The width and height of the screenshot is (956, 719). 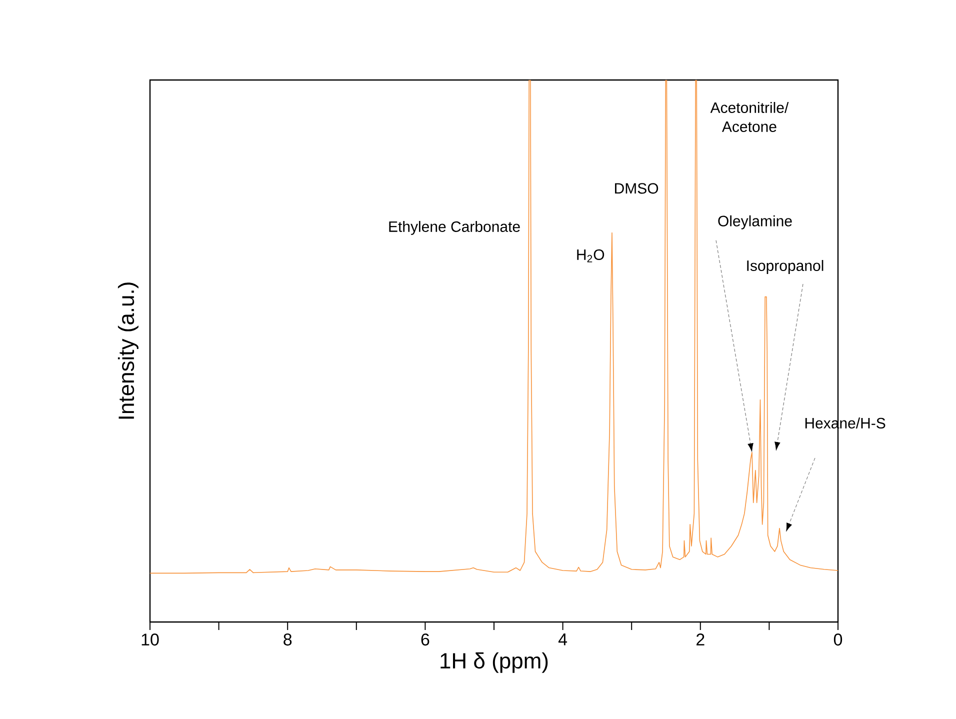 What do you see at coordinates (636, 188) in the screenshot?
I see `annotation: DMSO` at bounding box center [636, 188].